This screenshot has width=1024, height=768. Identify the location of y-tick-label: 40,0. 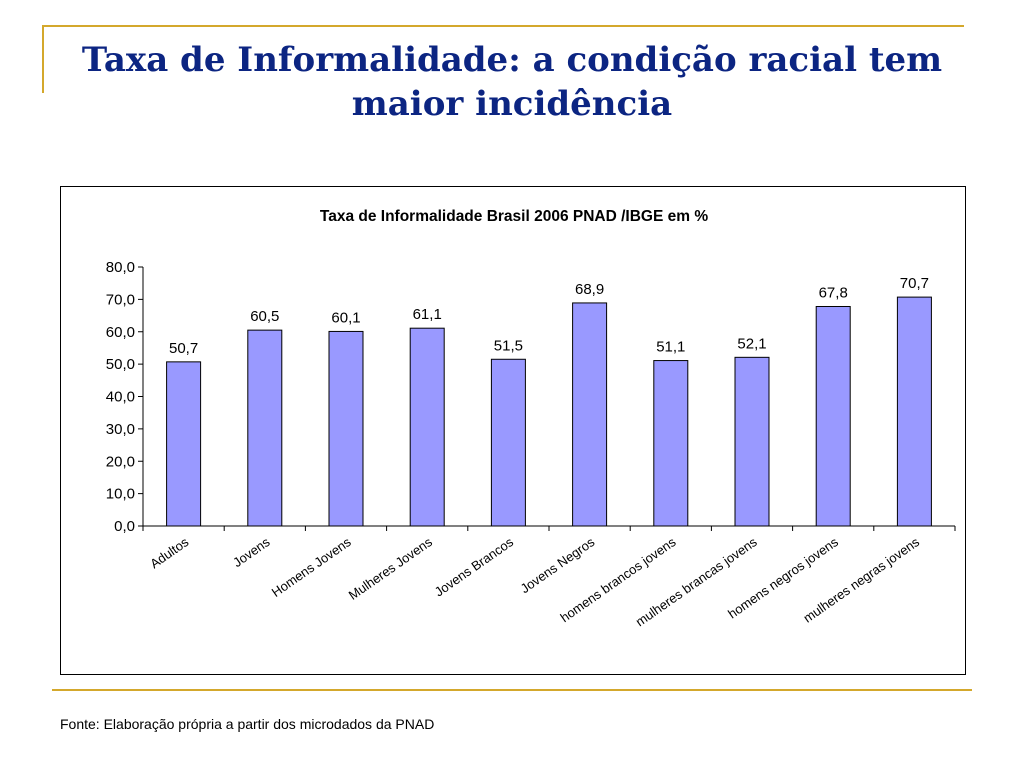
(120, 397).